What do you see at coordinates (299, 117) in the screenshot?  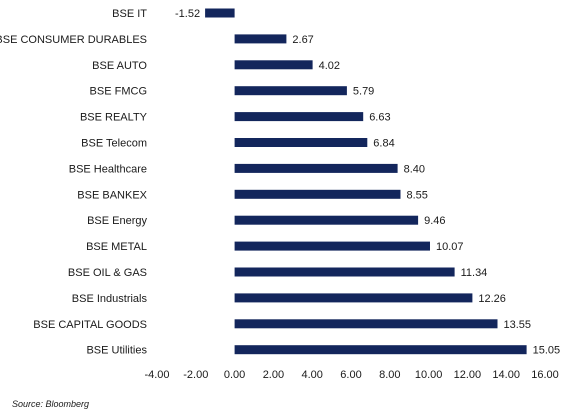 I see `bar-bse-realty` at bounding box center [299, 117].